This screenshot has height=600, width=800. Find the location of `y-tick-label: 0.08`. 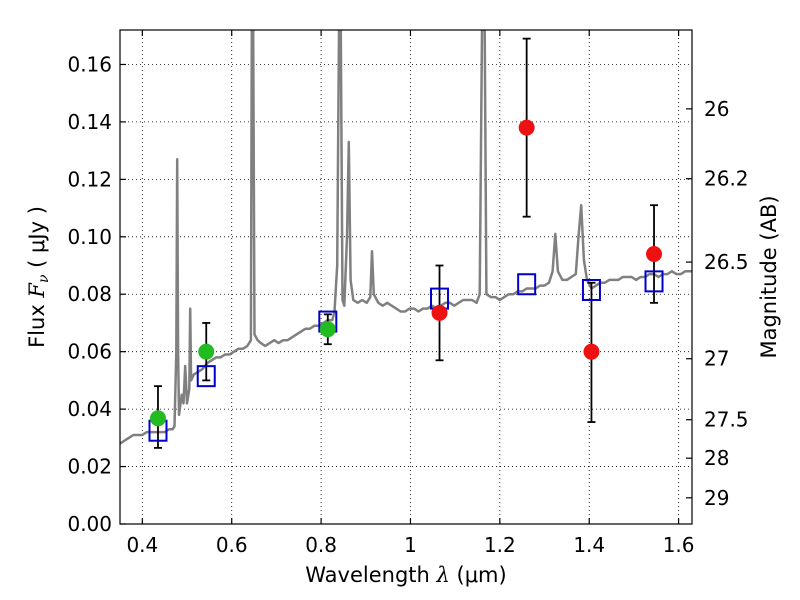

y-tick-label: 0.08 is located at coordinates (89, 294).